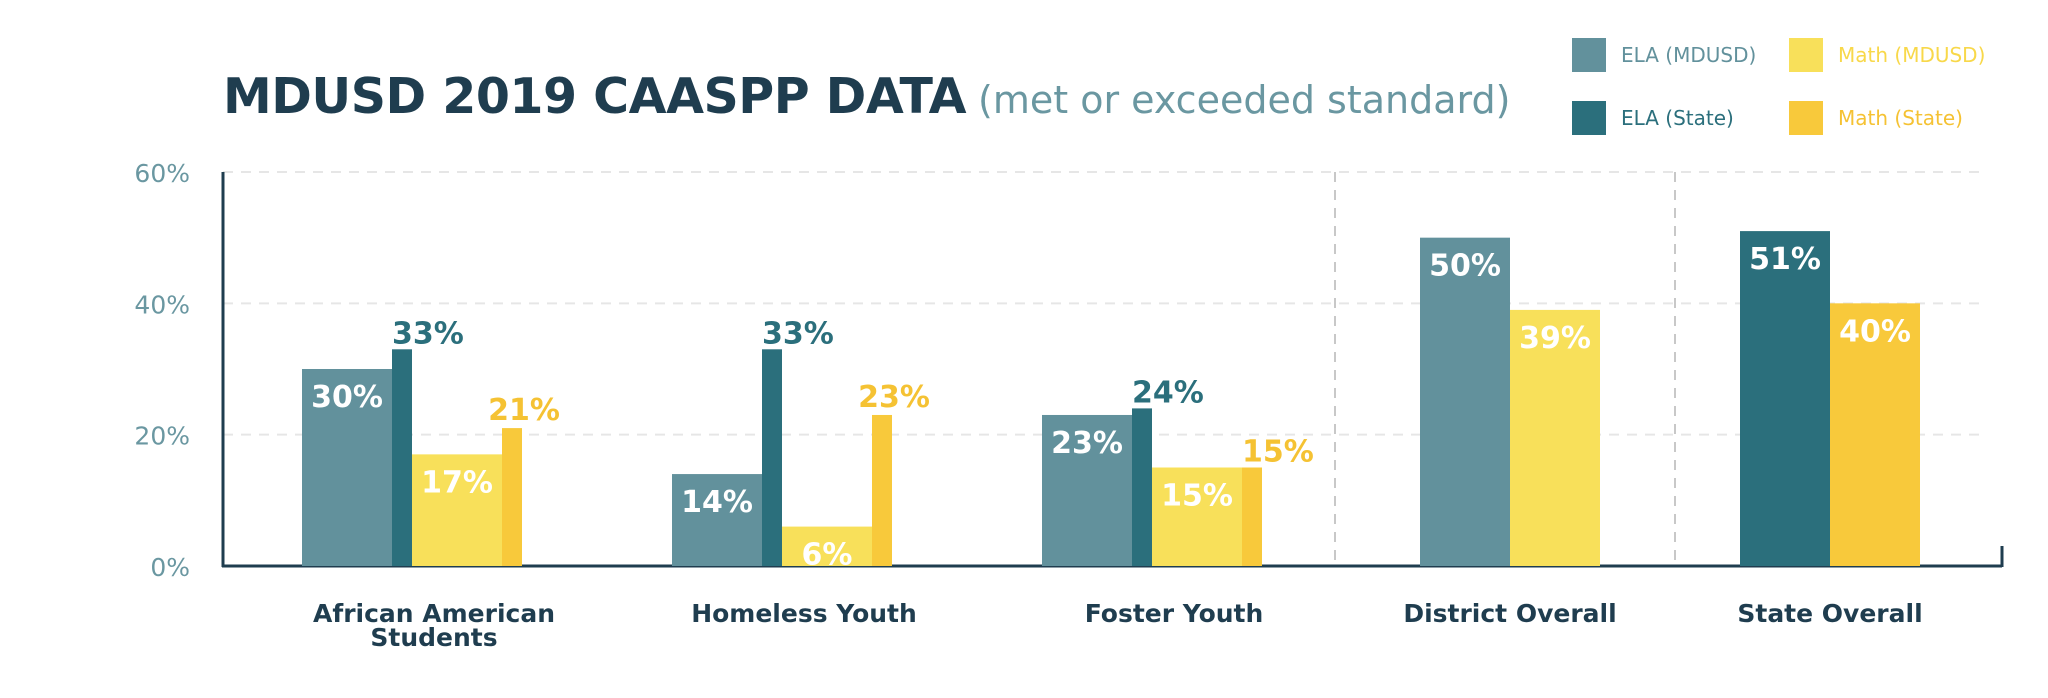  What do you see at coordinates (162, 436) in the screenshot?
I see `y-tick-label: 20%` at bounding box center [162, 436].